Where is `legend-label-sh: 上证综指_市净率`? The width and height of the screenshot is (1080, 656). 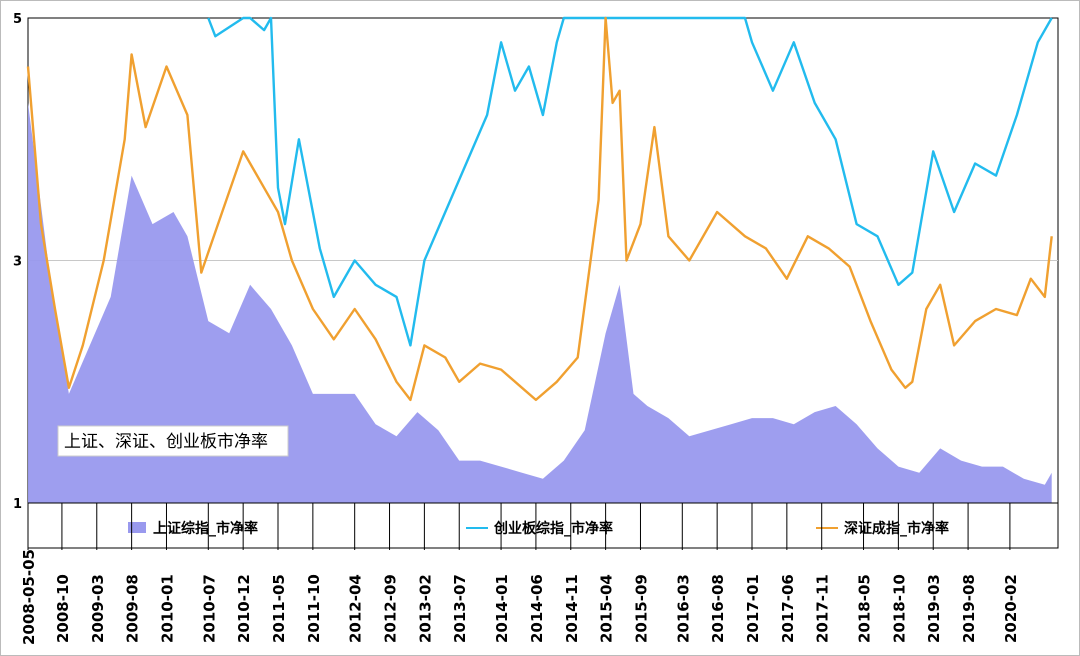 legend-label-sh: 上证综指_市净率 is located at coordinates (205, 528).